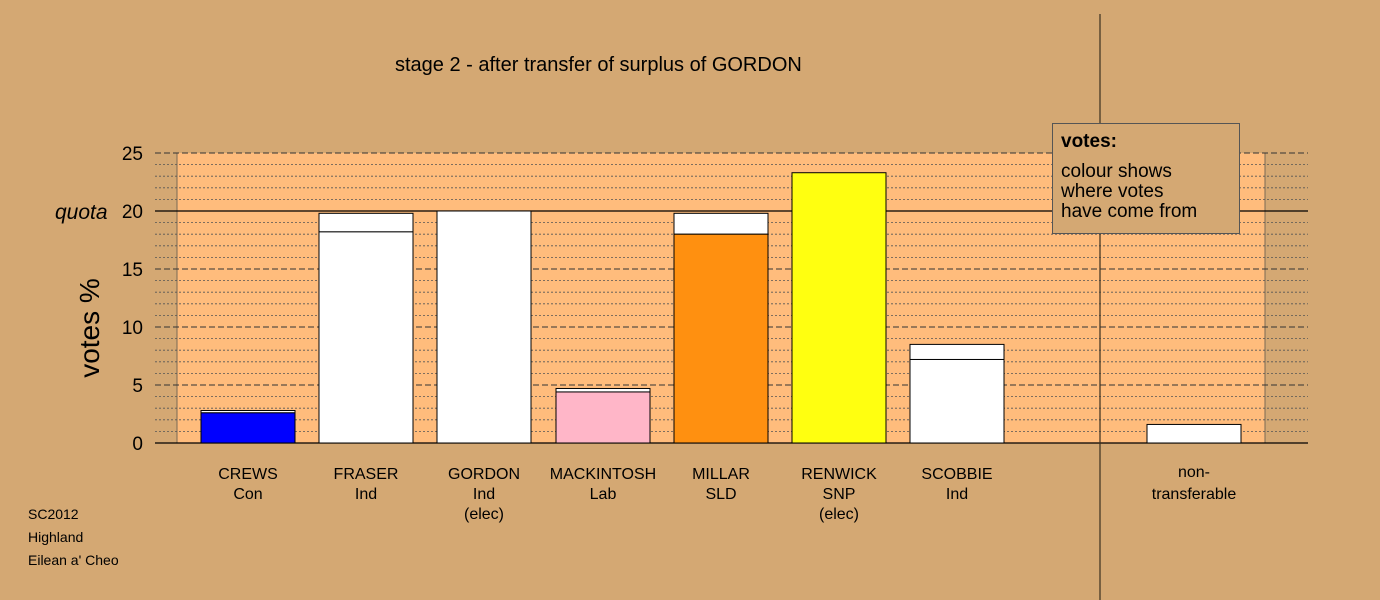 The image size is (1380, 600). What do you see at coordinates (957, 351) in the screenshot?
I see `bar-transfer-scobbie` at bounding box center [957, 351].